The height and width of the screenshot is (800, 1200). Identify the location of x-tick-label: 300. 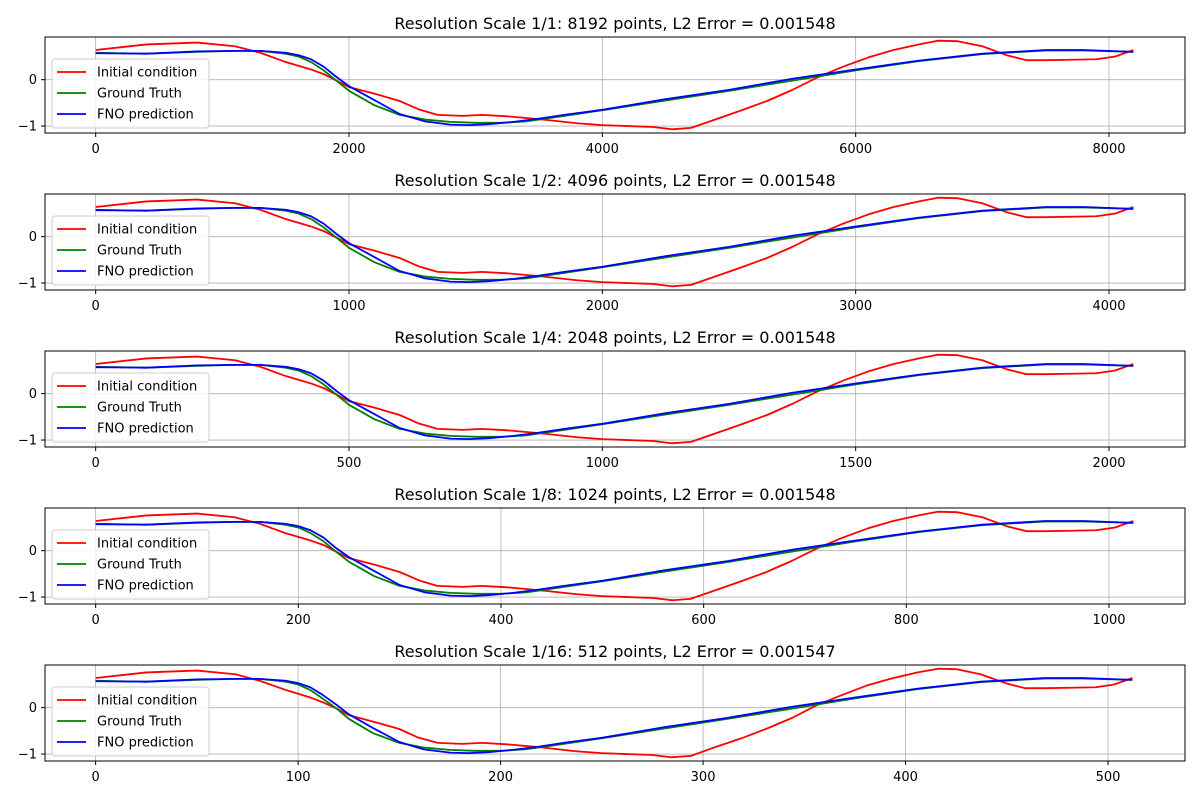
(703, 777).